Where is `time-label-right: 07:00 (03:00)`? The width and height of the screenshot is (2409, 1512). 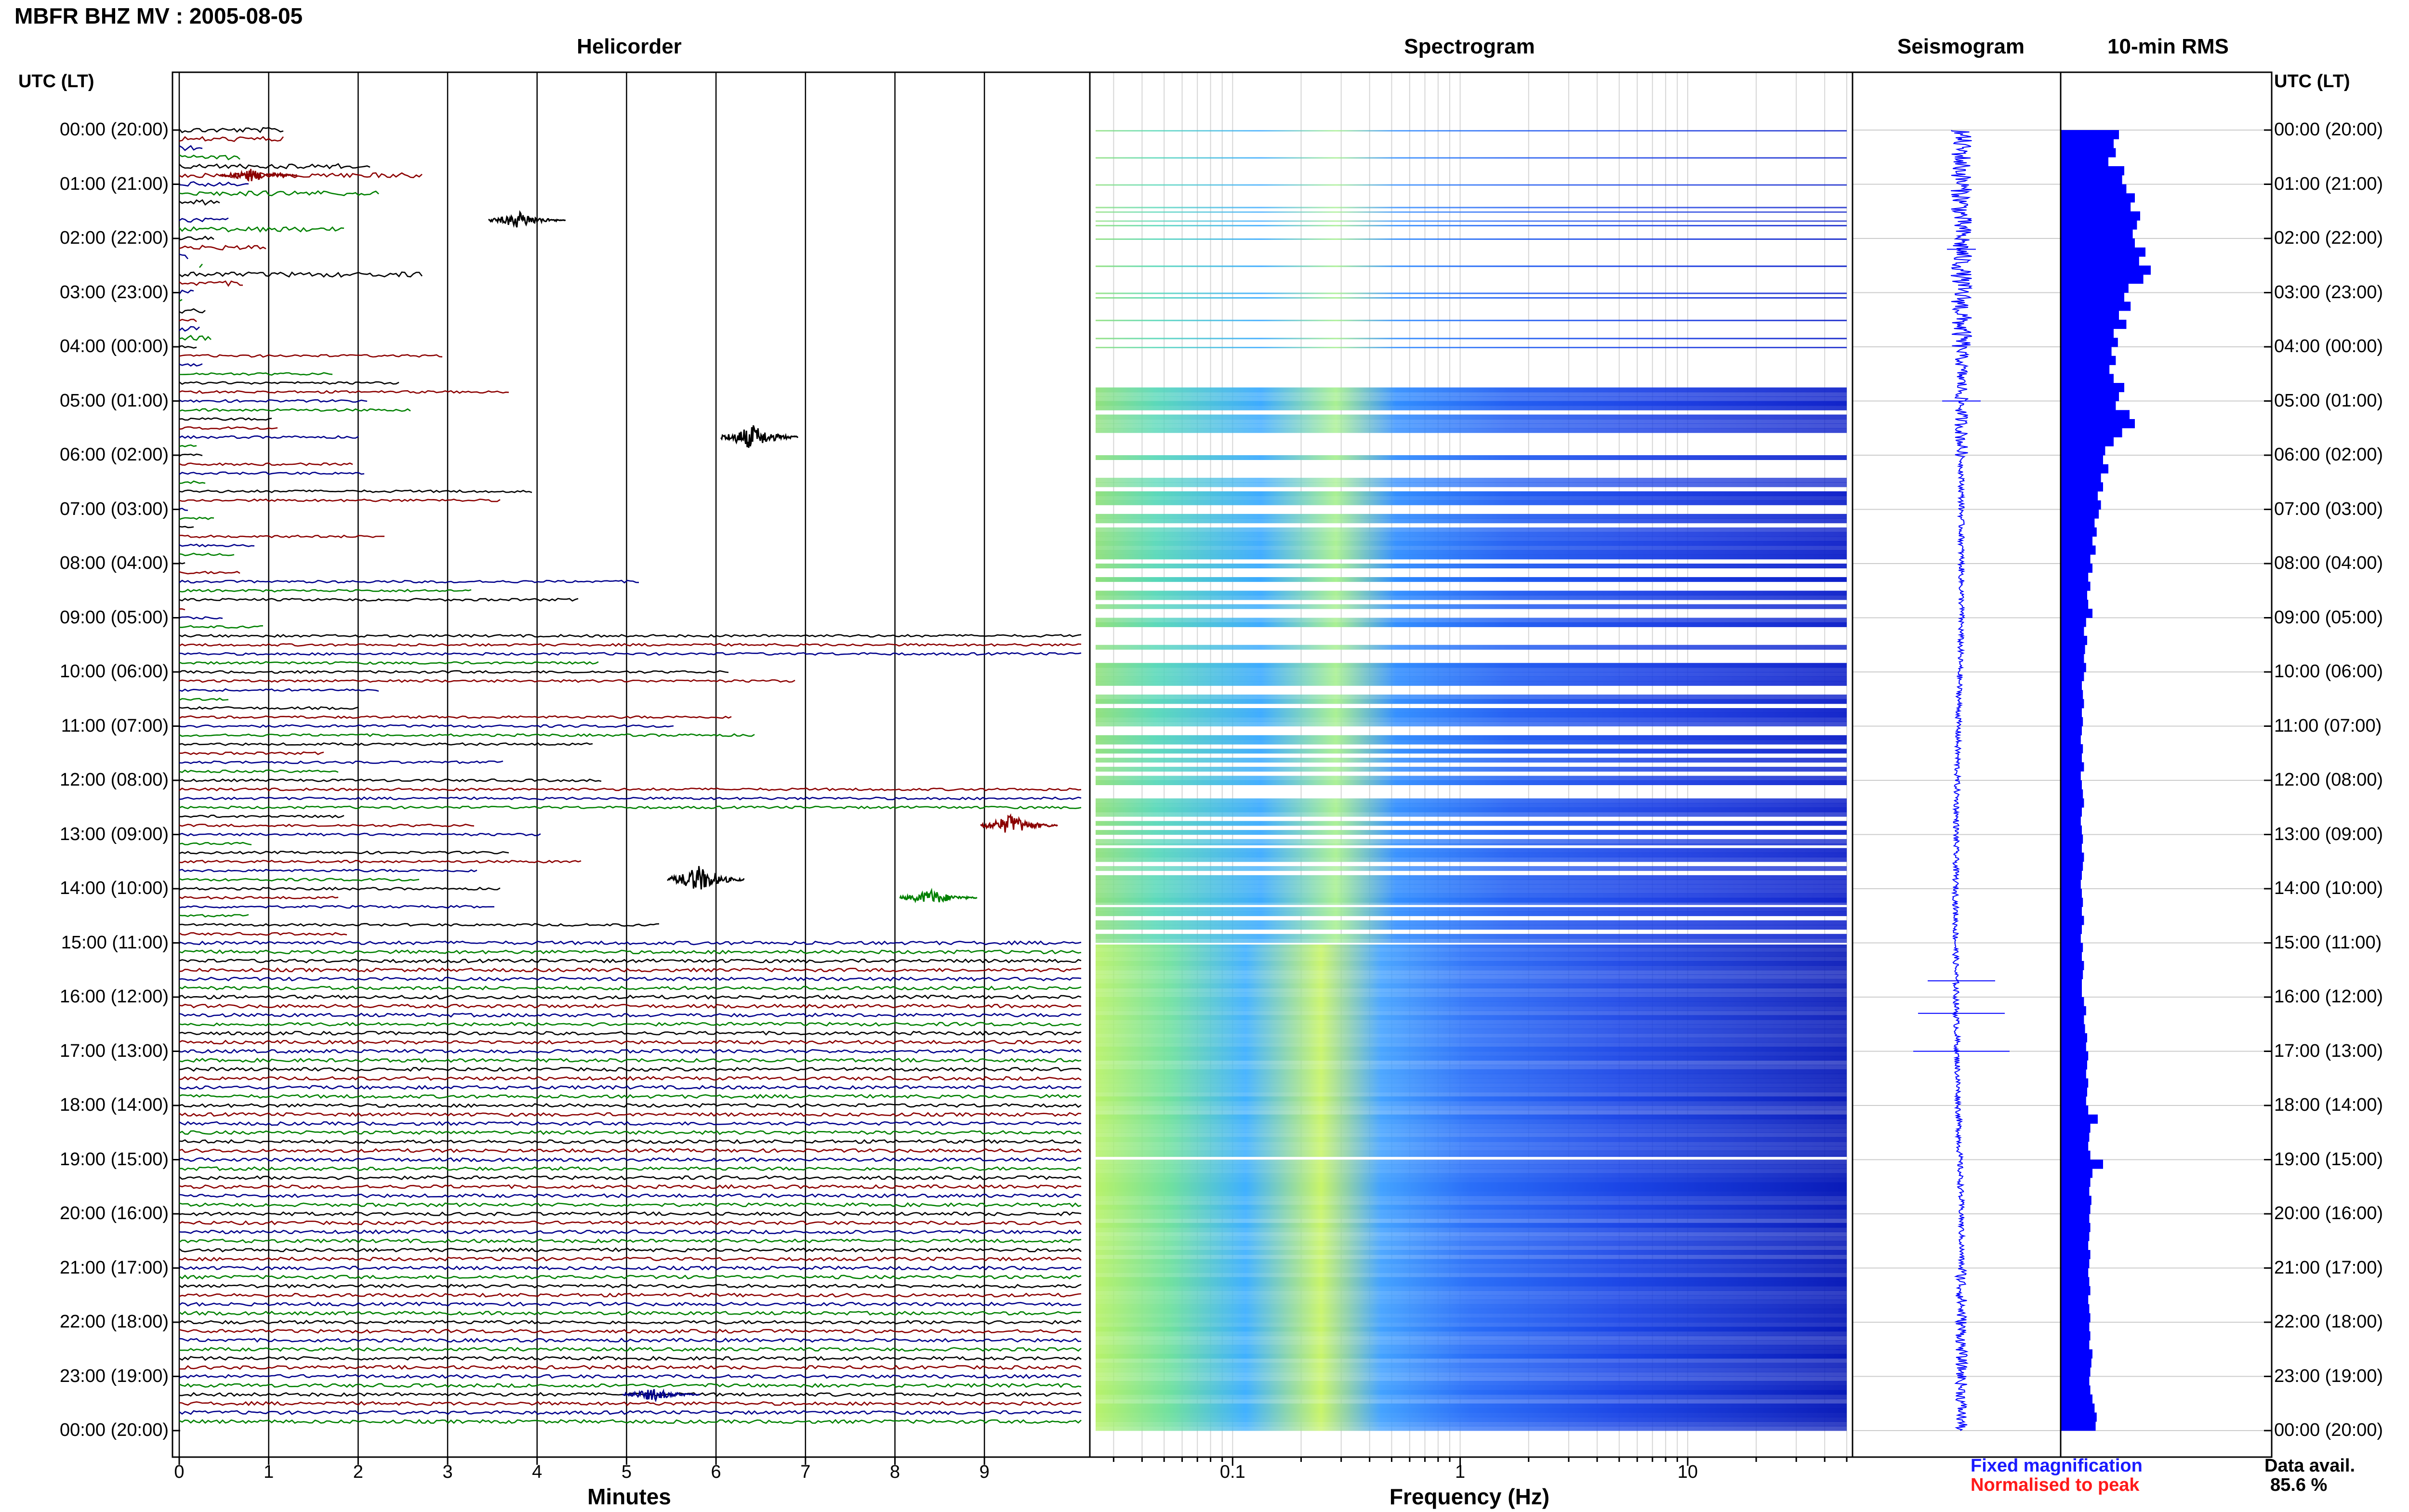 time-label-right: 07:00 (03:00) is located at coordinates (2328, 509).